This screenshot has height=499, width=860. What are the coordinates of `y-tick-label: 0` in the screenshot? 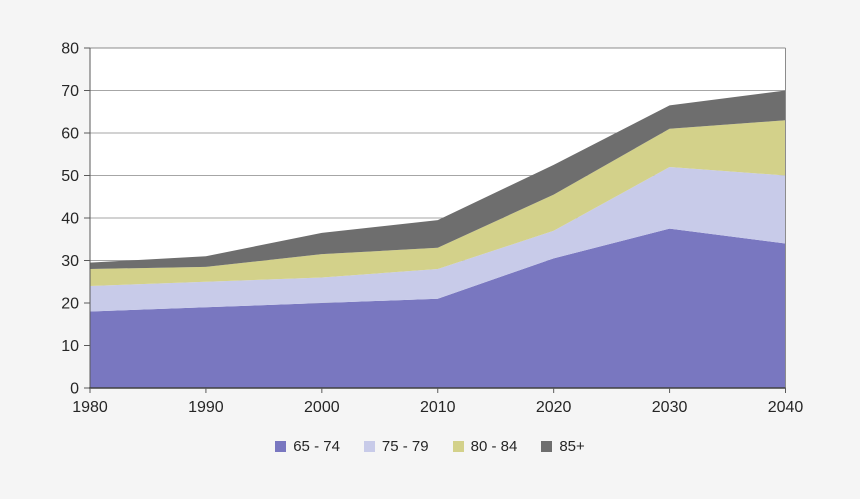 It's located at (74, 389).